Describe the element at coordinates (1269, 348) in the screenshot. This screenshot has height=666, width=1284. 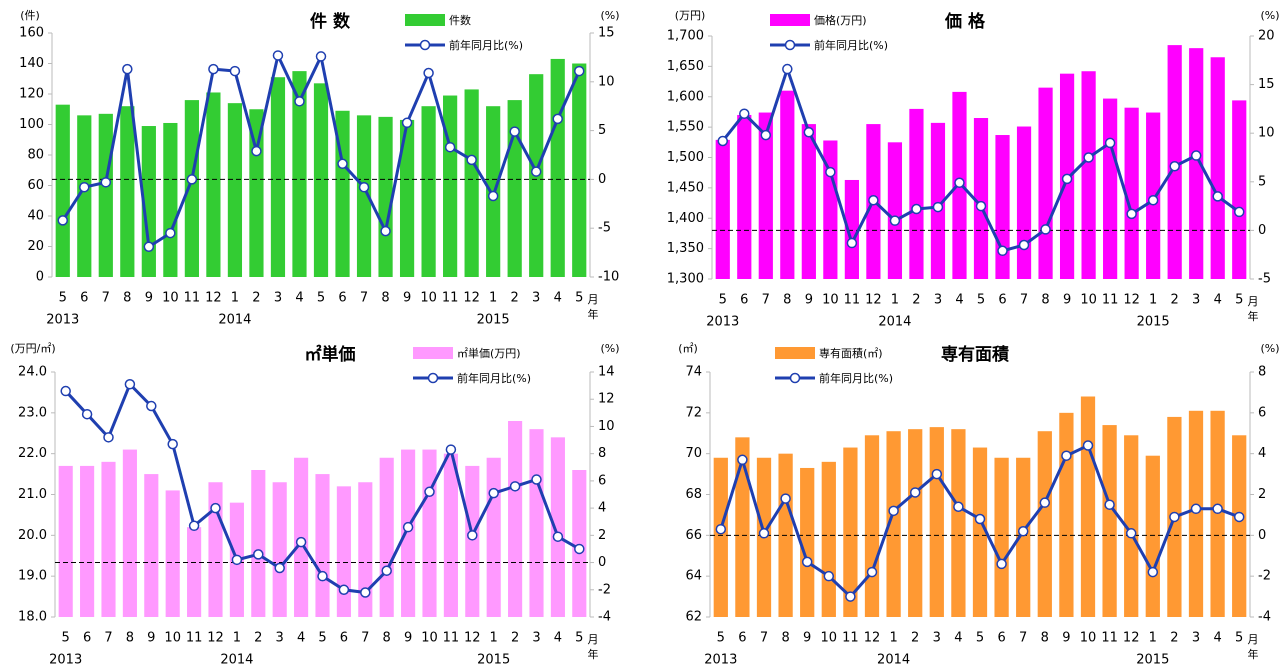
I see `y2-unit: (%)` at that location.